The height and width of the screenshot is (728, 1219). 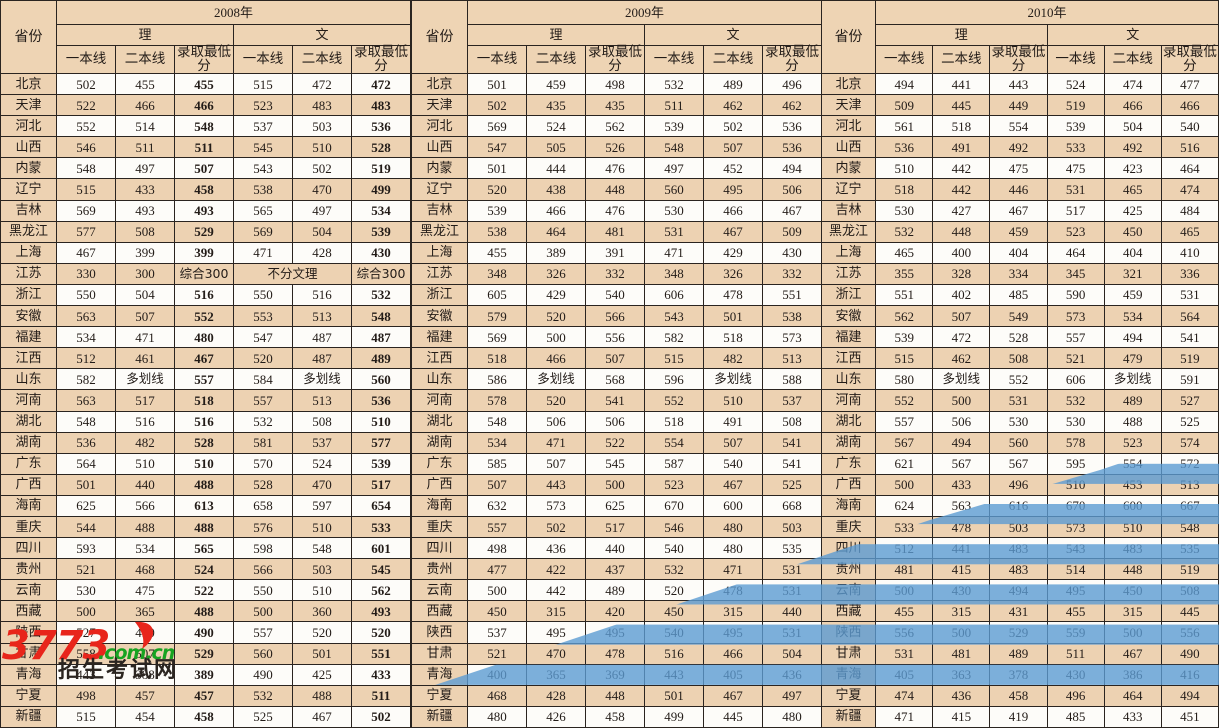 I want to click on score-cell: 452, so click(x=733, y=168).